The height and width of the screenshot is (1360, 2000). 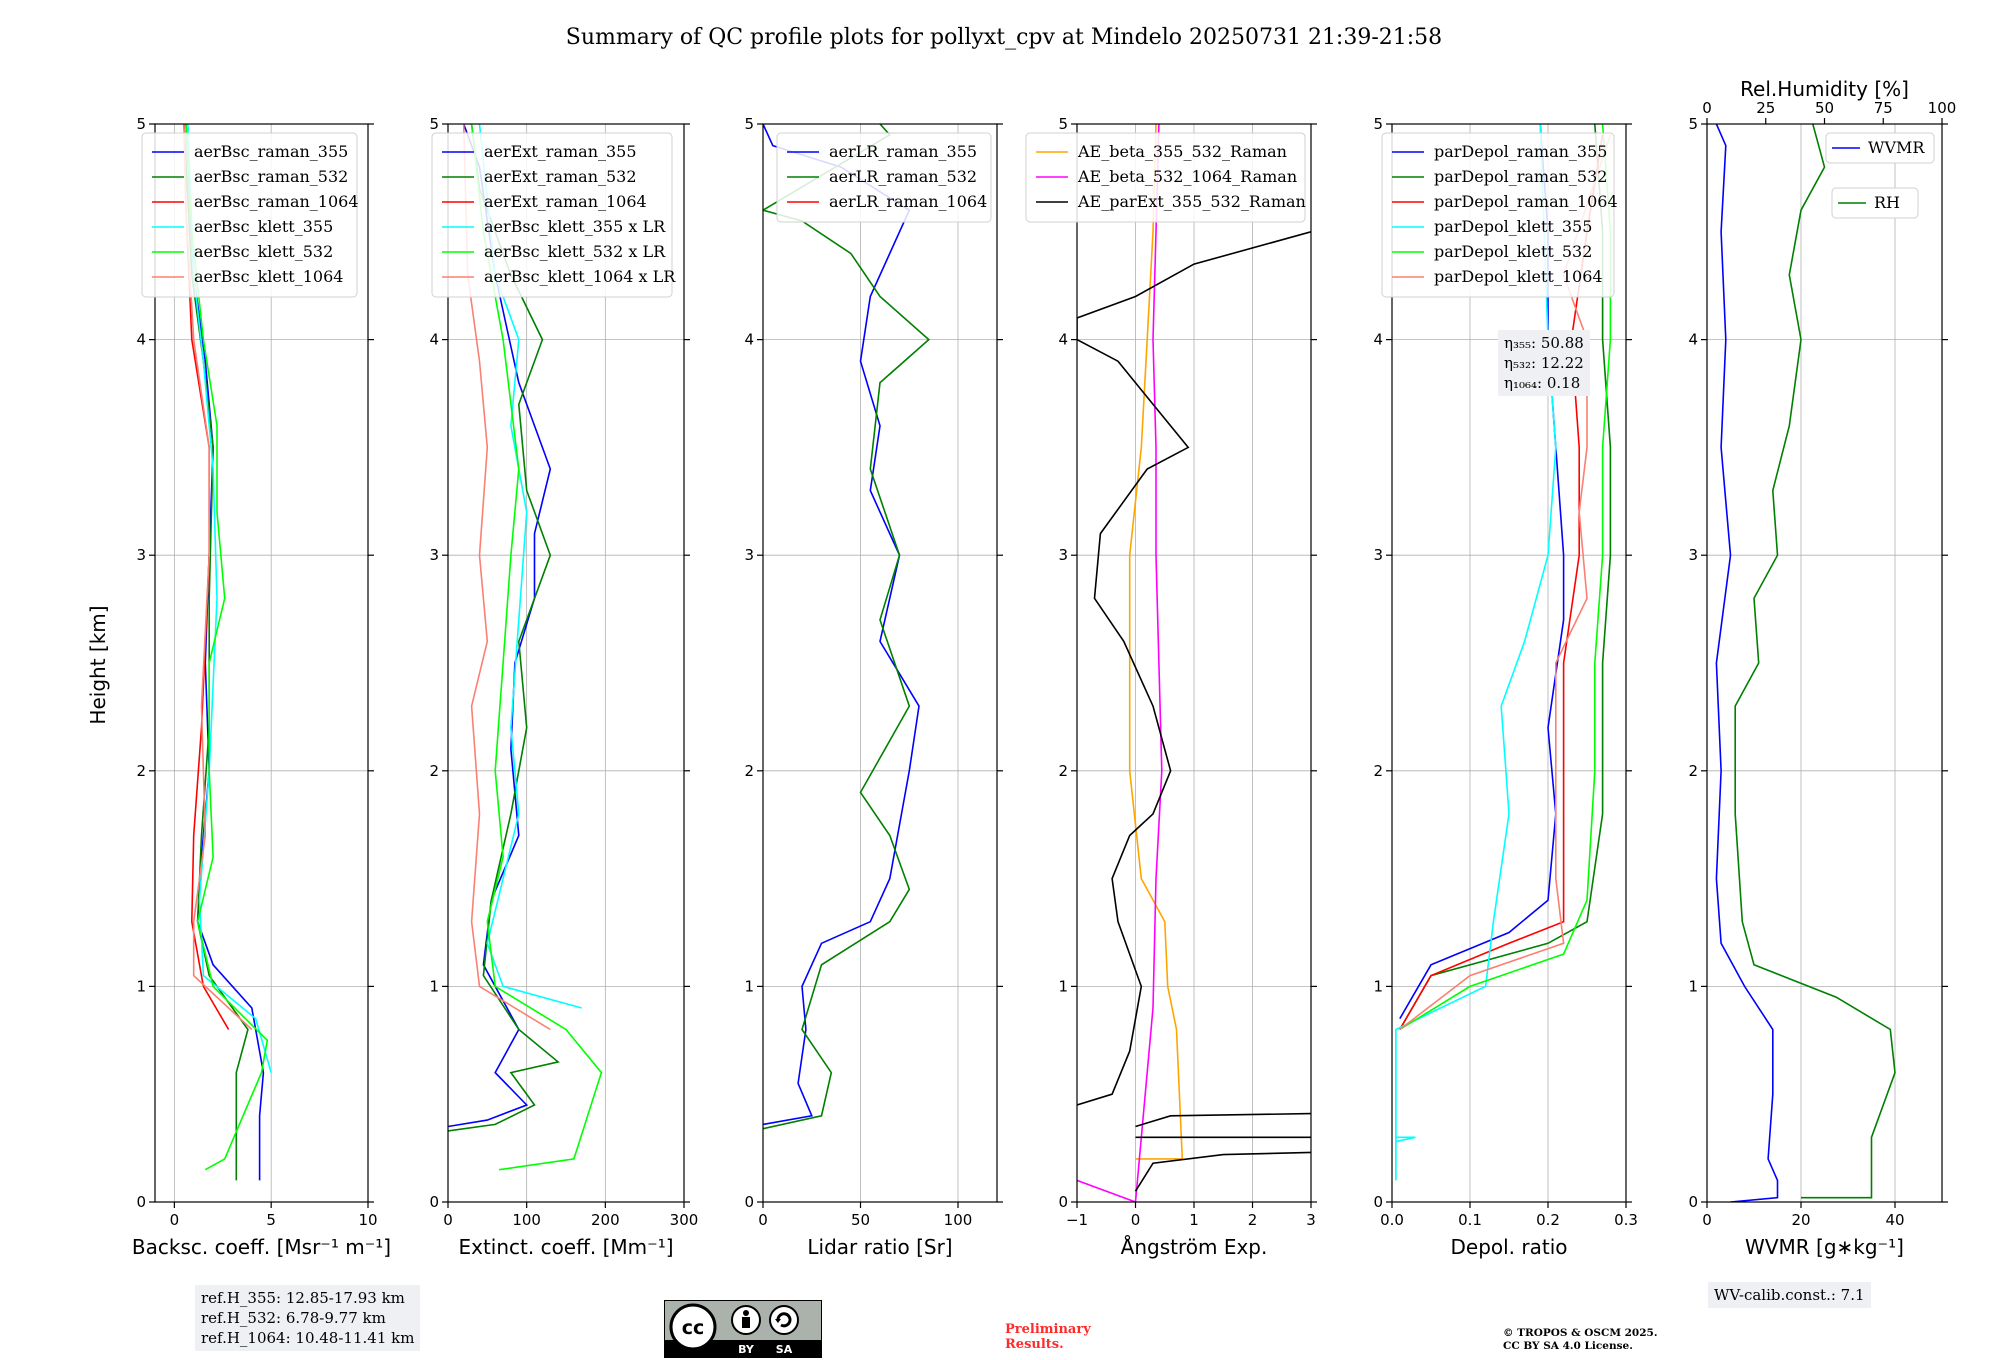 What do you see at coordinates (1765, 108) in the screenshot?
I see `top-tick-label: 25` at bounding box center [1765, 108].